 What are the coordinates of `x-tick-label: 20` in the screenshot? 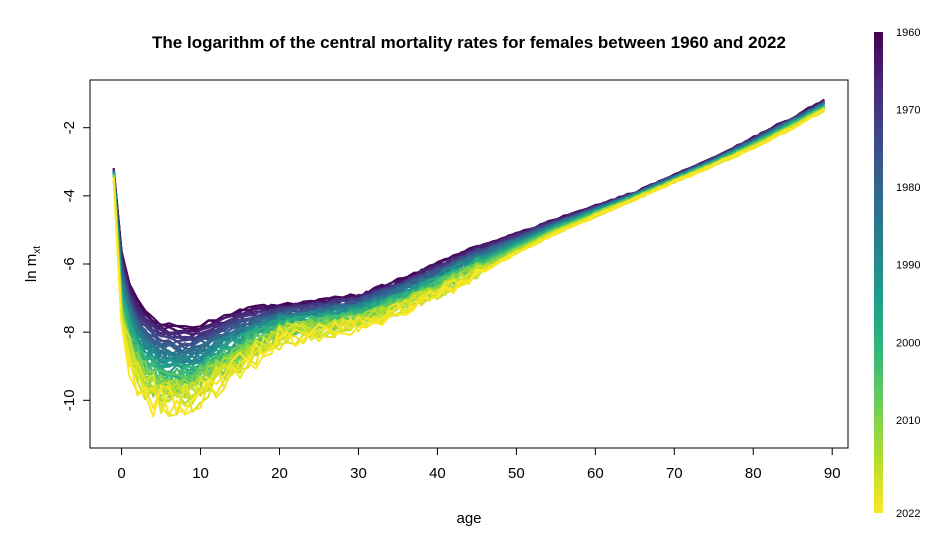 It's located at (279, 473).